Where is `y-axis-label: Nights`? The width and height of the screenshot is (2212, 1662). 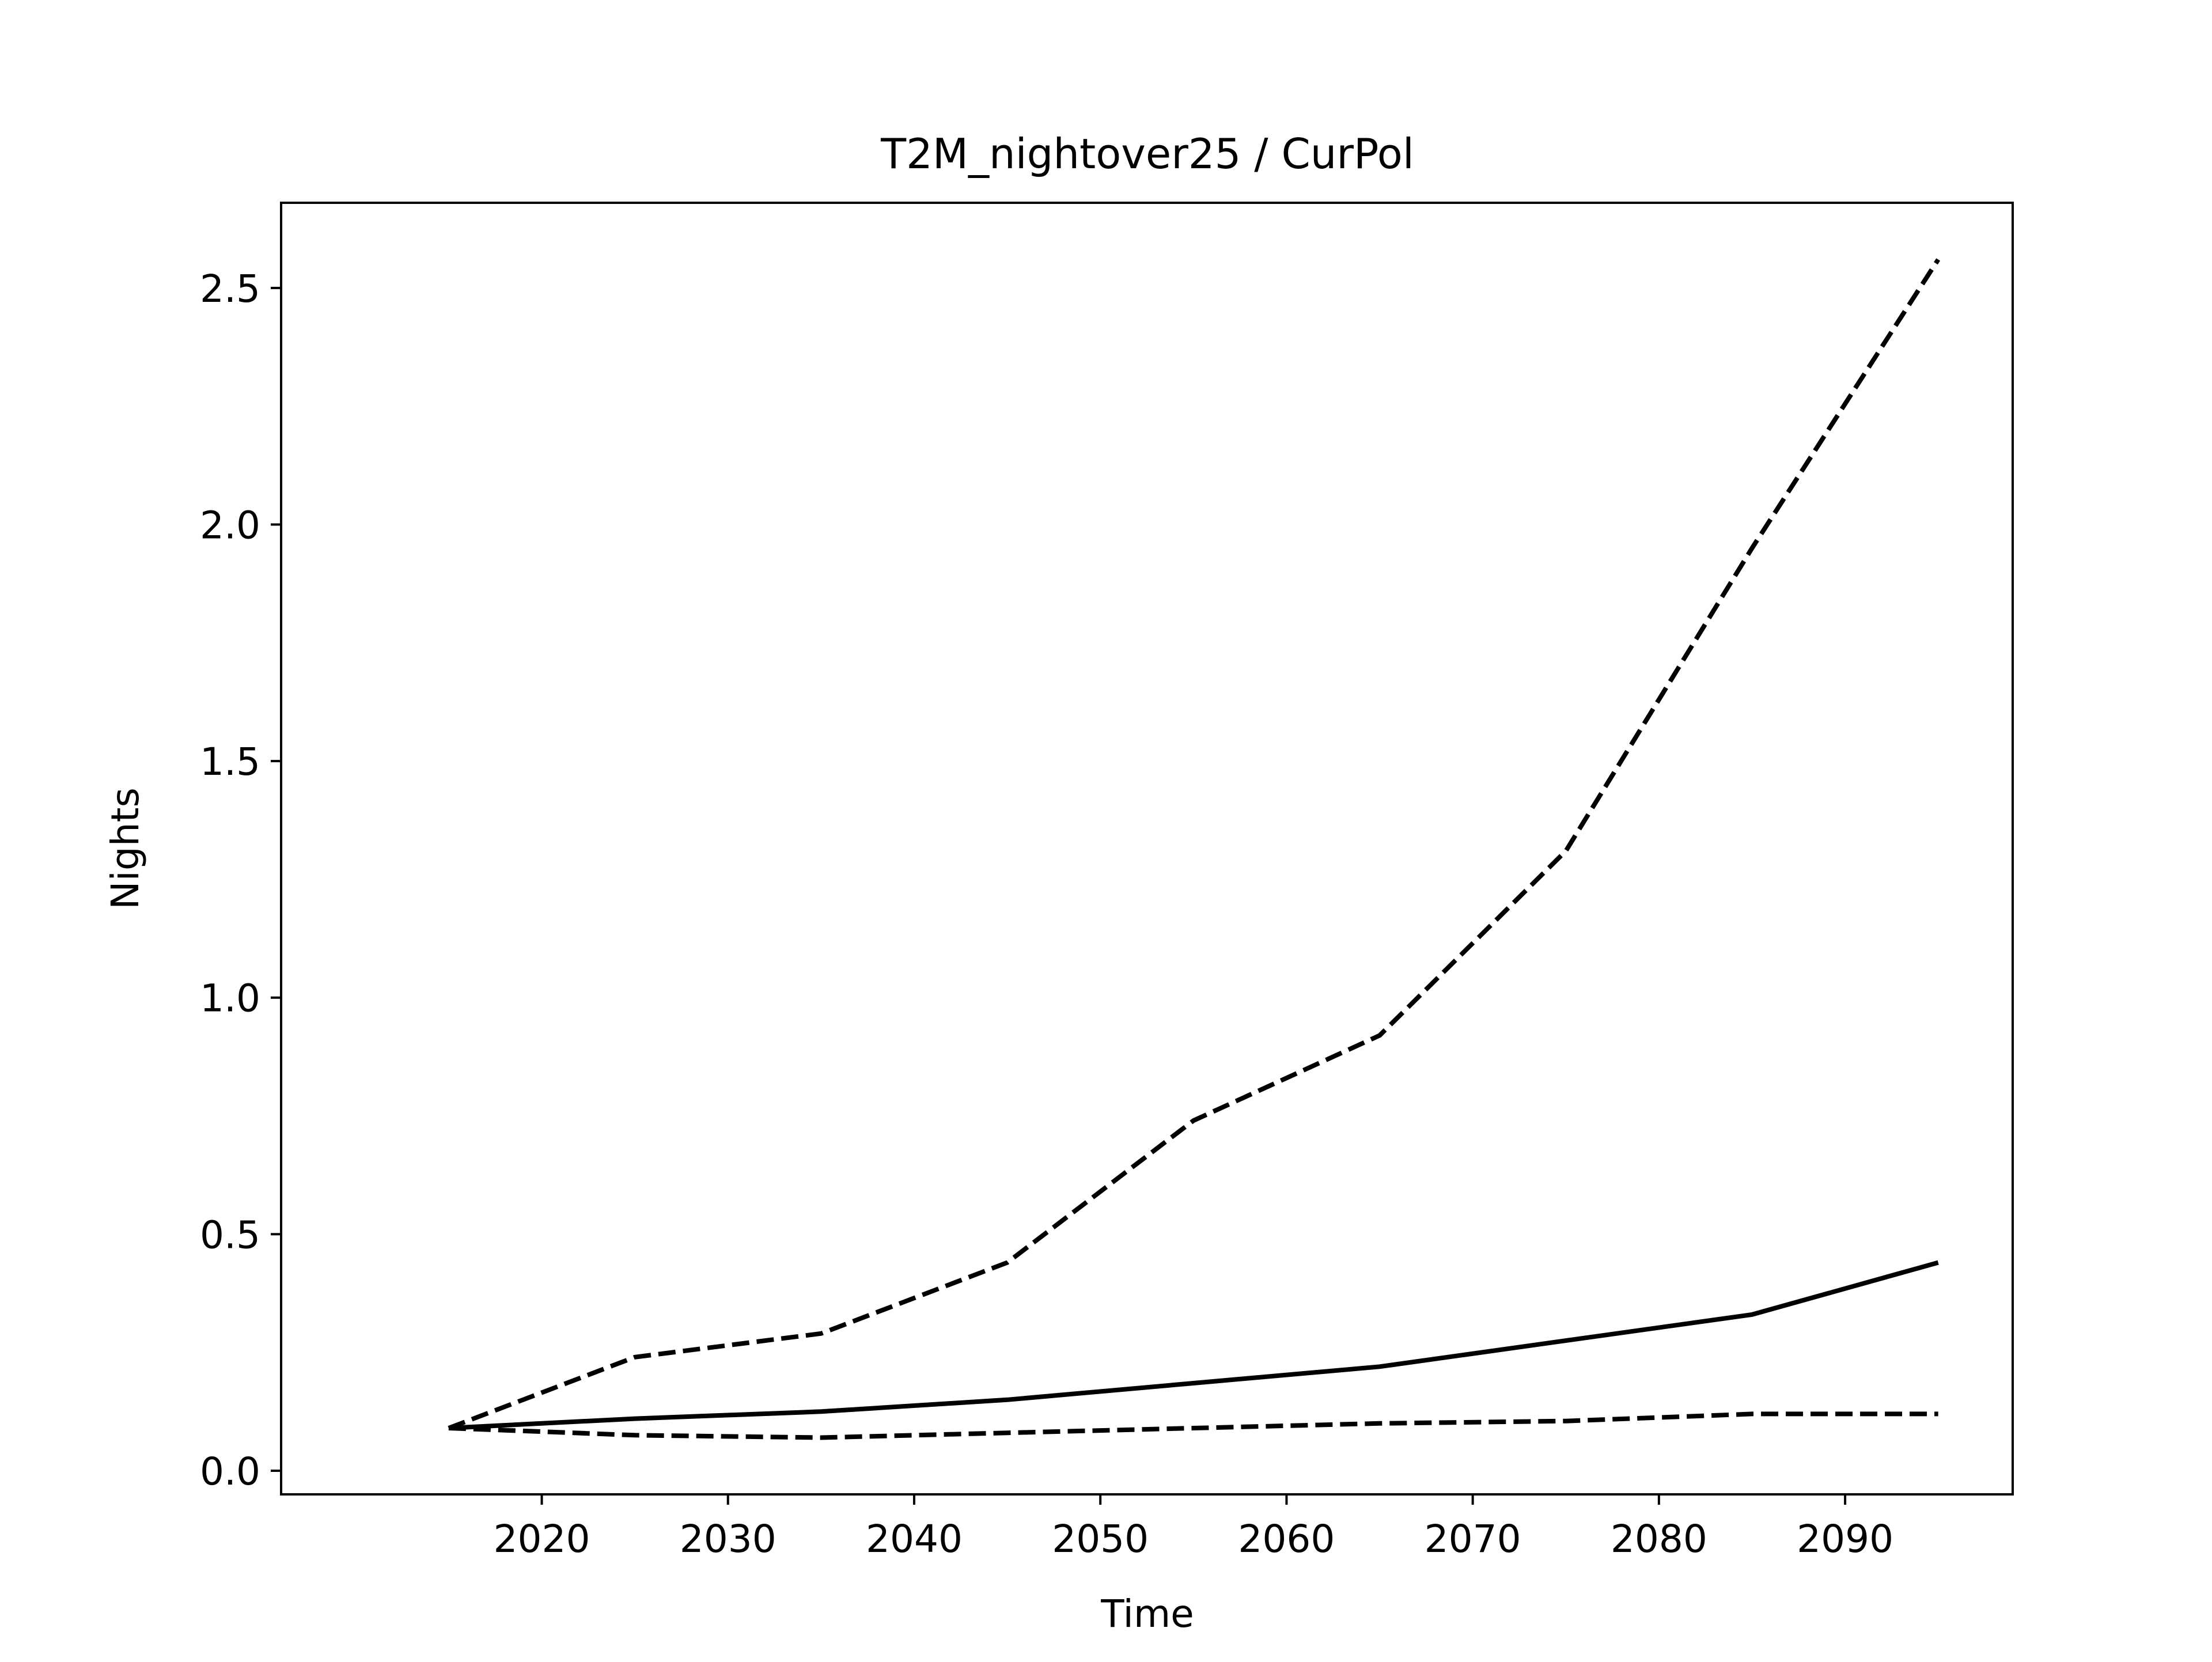 y-axis-label: Nights is located at coordinates (125, 849).